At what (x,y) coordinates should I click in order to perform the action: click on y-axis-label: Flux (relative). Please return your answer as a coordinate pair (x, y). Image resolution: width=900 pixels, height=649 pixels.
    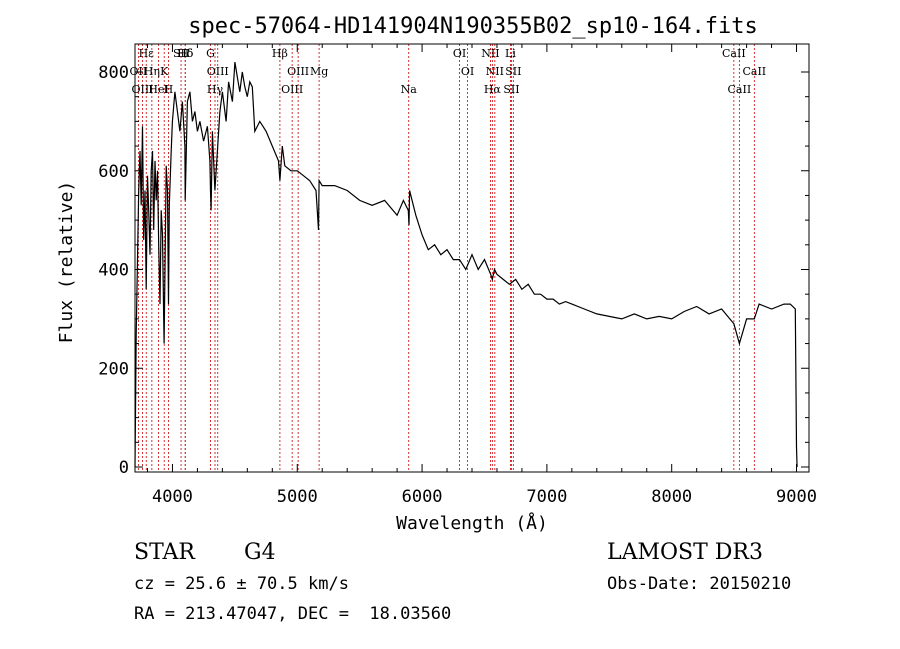
    Looking at the image, I should click on (66, 262).